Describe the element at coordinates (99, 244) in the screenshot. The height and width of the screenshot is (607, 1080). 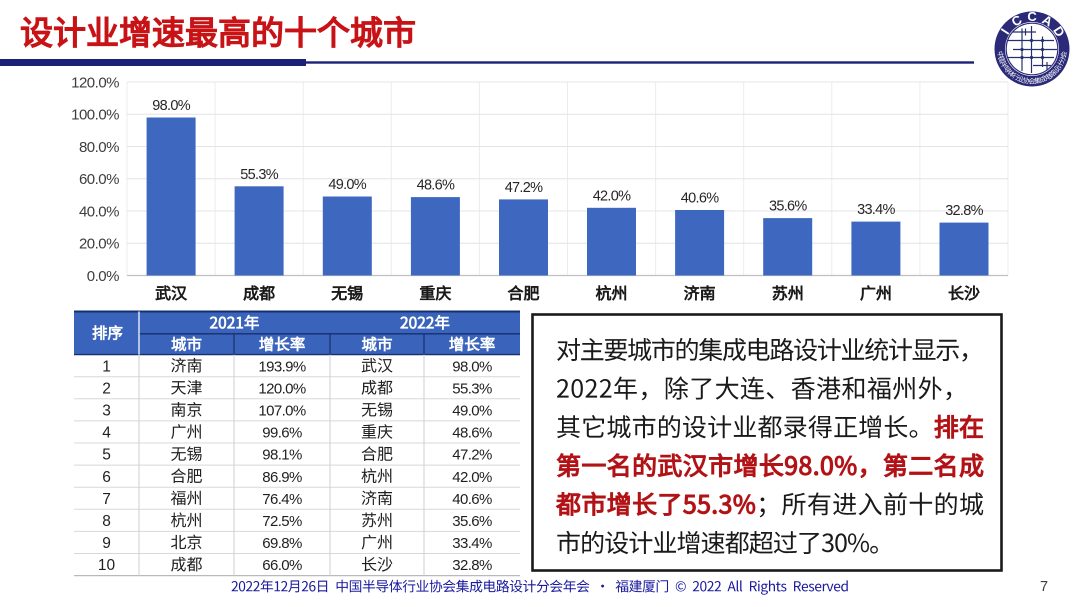
I see `svg-text: 20.0%` at that location.